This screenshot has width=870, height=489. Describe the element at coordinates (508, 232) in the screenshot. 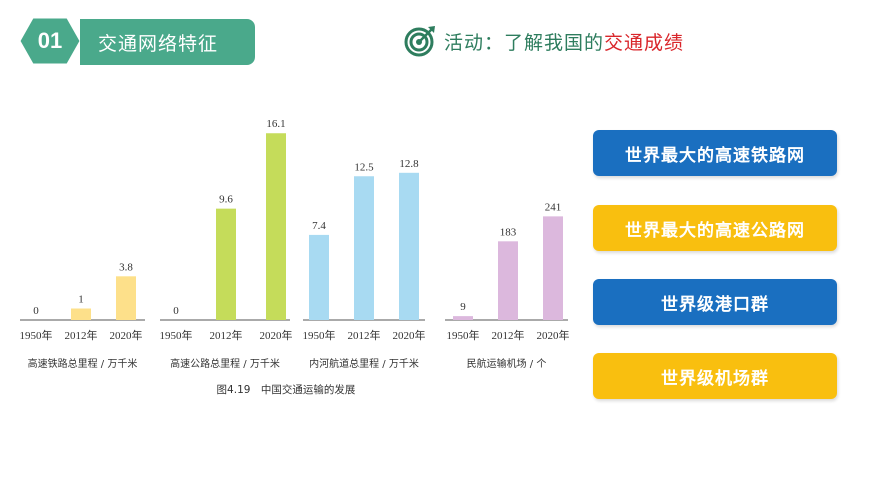

I see `chart-3-value-label-1: 183` at that location.